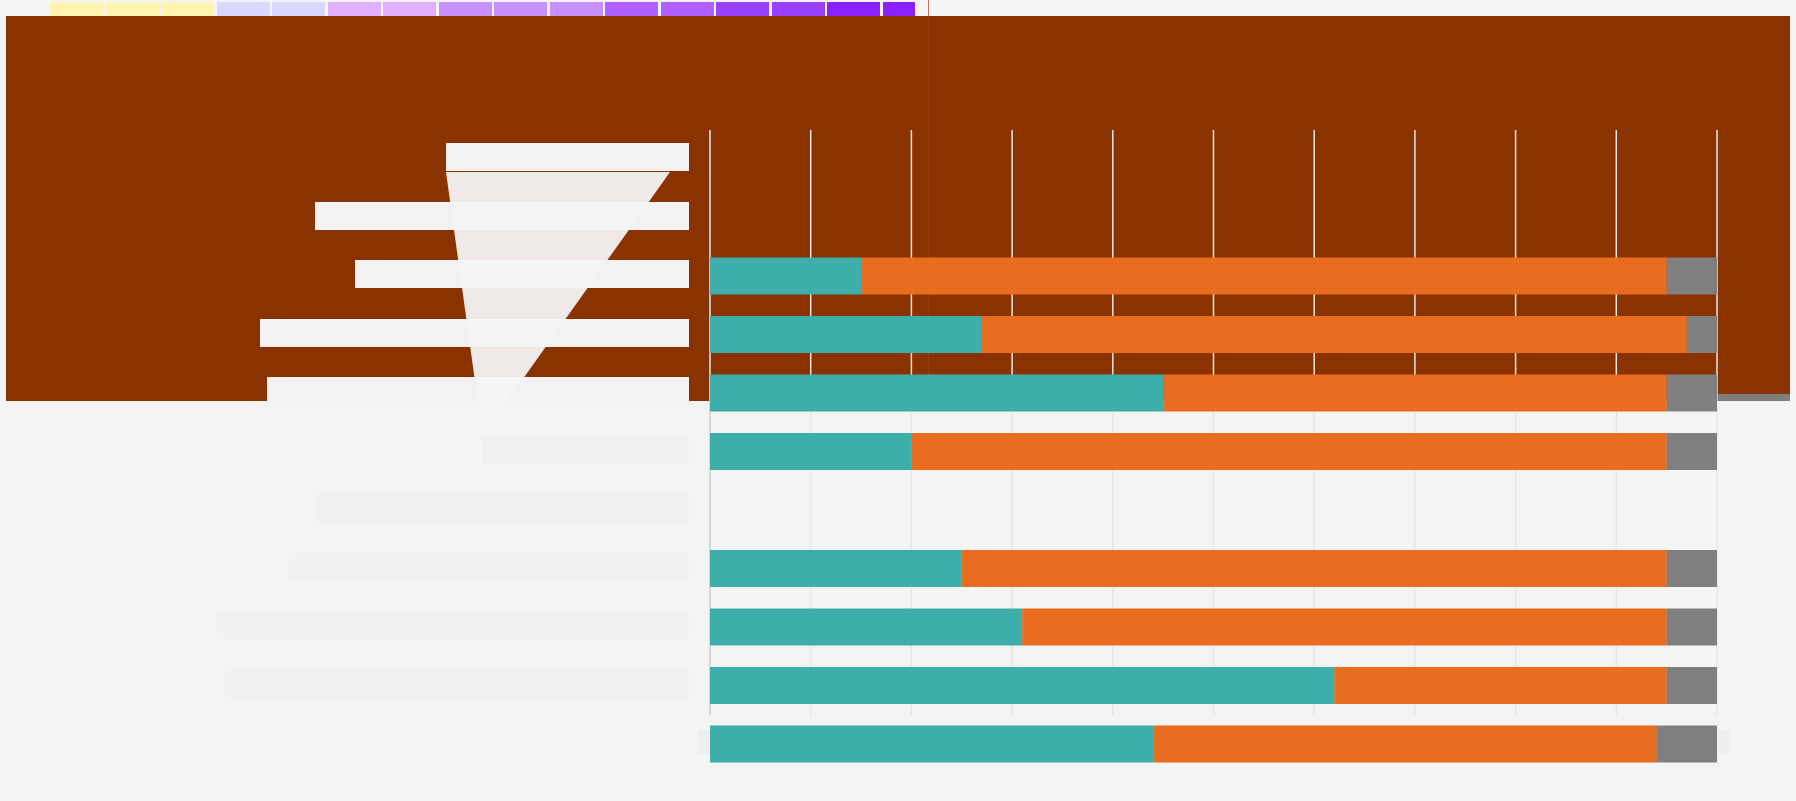  What do you see at coordinates (1754, 397) in the screenshot?
I see `band-accent` at bounding box center [1754, 397].